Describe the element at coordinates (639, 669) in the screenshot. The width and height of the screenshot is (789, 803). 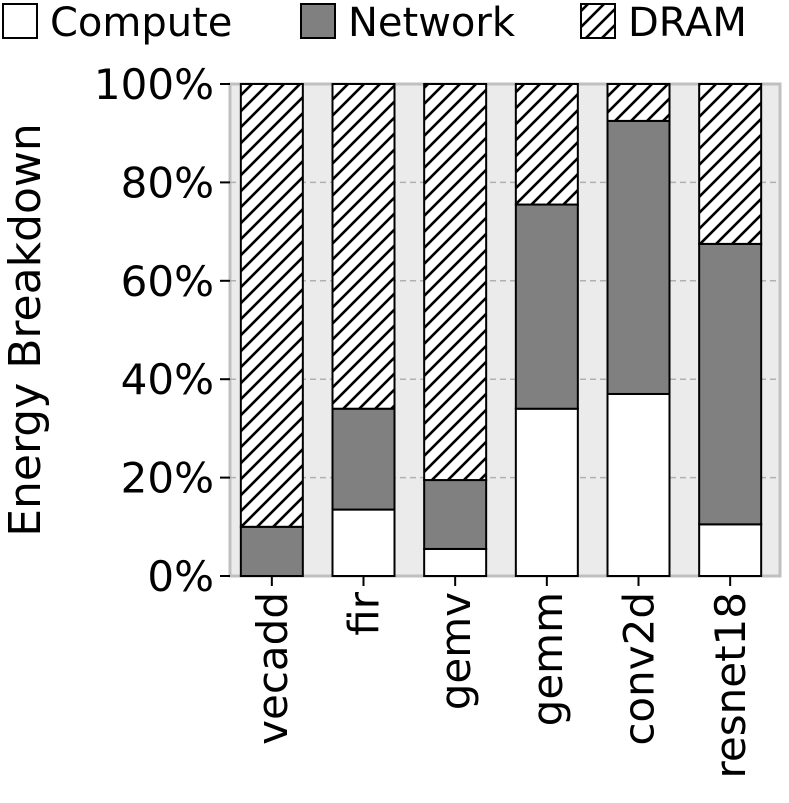
I see `x-tick-label-conv2d: conv2d` at that location.